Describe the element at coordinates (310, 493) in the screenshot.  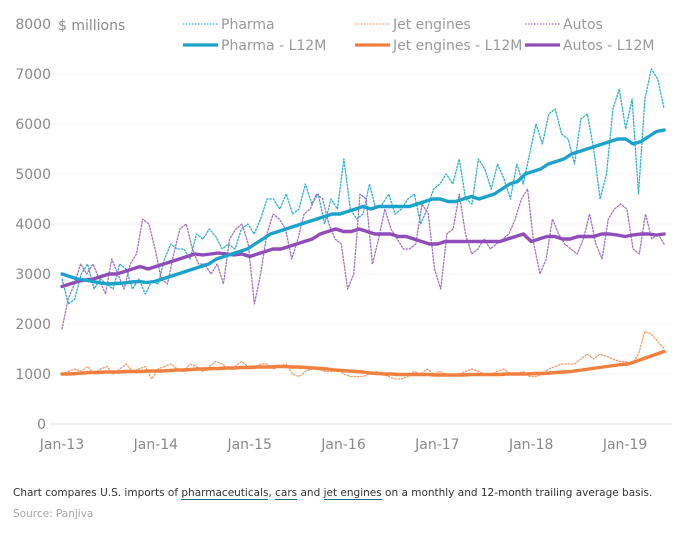
I see `caption-sep2: and` at that location.